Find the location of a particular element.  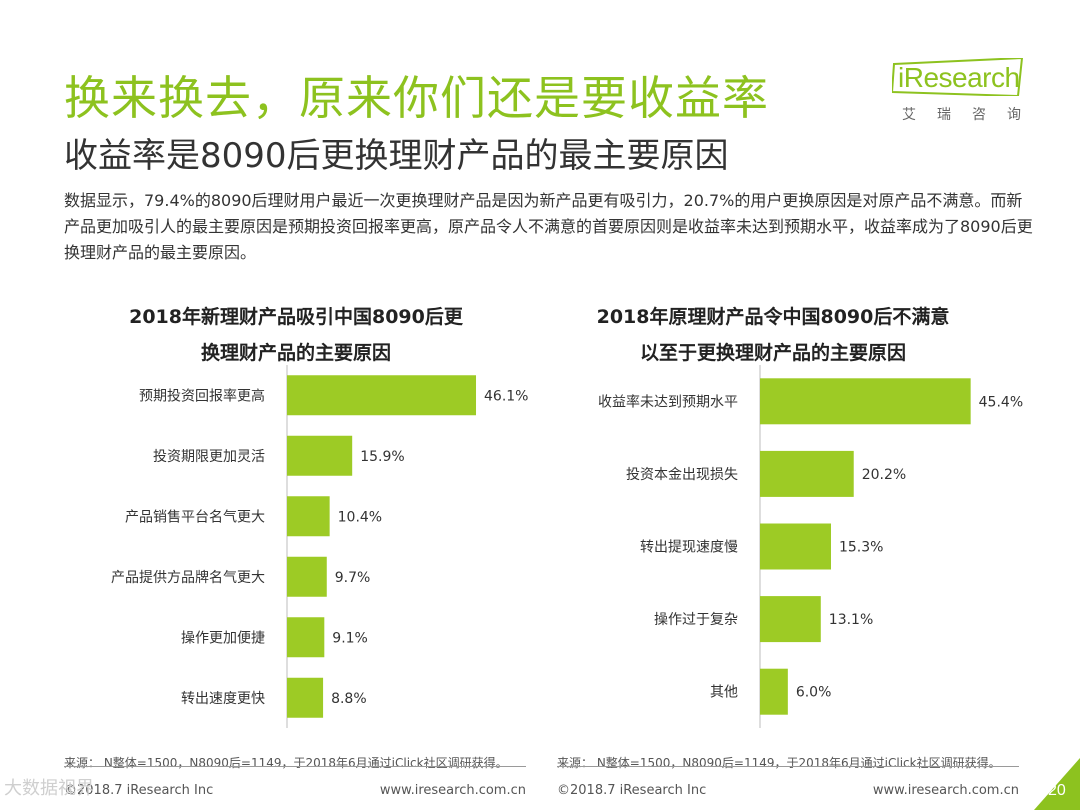

logo-shape is located at coordinates (958, 77).